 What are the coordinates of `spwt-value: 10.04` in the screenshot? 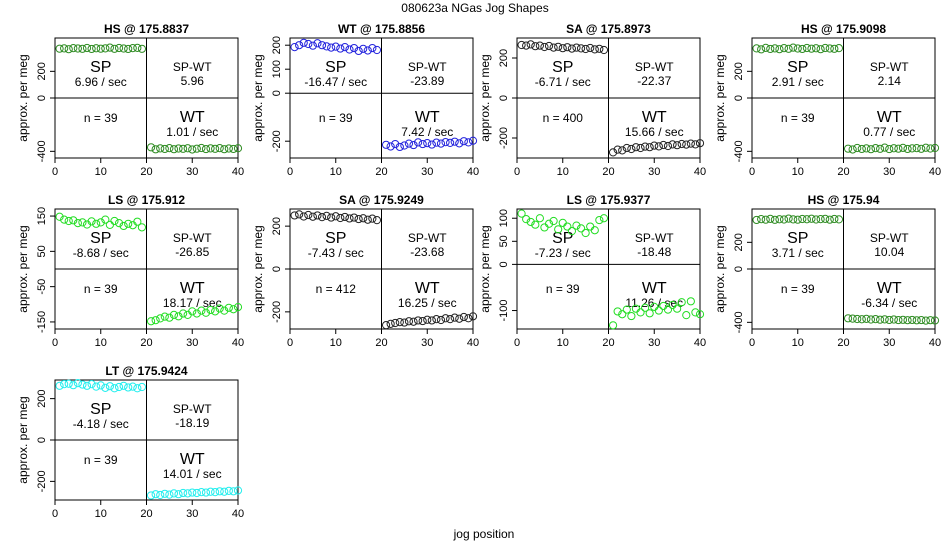 It's located at (889, 252).